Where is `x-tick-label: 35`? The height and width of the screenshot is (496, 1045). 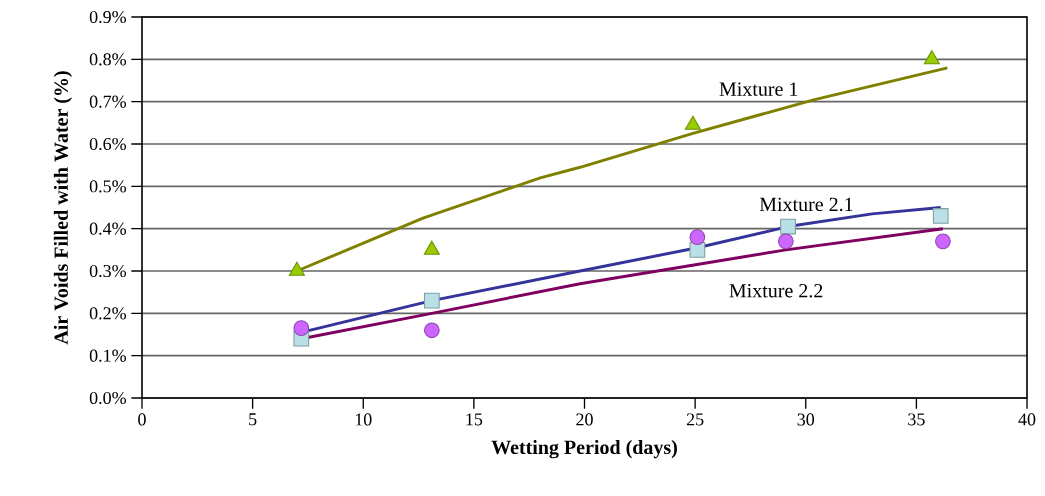
x-tick-label: 35 is located at coordinates (916, 419).